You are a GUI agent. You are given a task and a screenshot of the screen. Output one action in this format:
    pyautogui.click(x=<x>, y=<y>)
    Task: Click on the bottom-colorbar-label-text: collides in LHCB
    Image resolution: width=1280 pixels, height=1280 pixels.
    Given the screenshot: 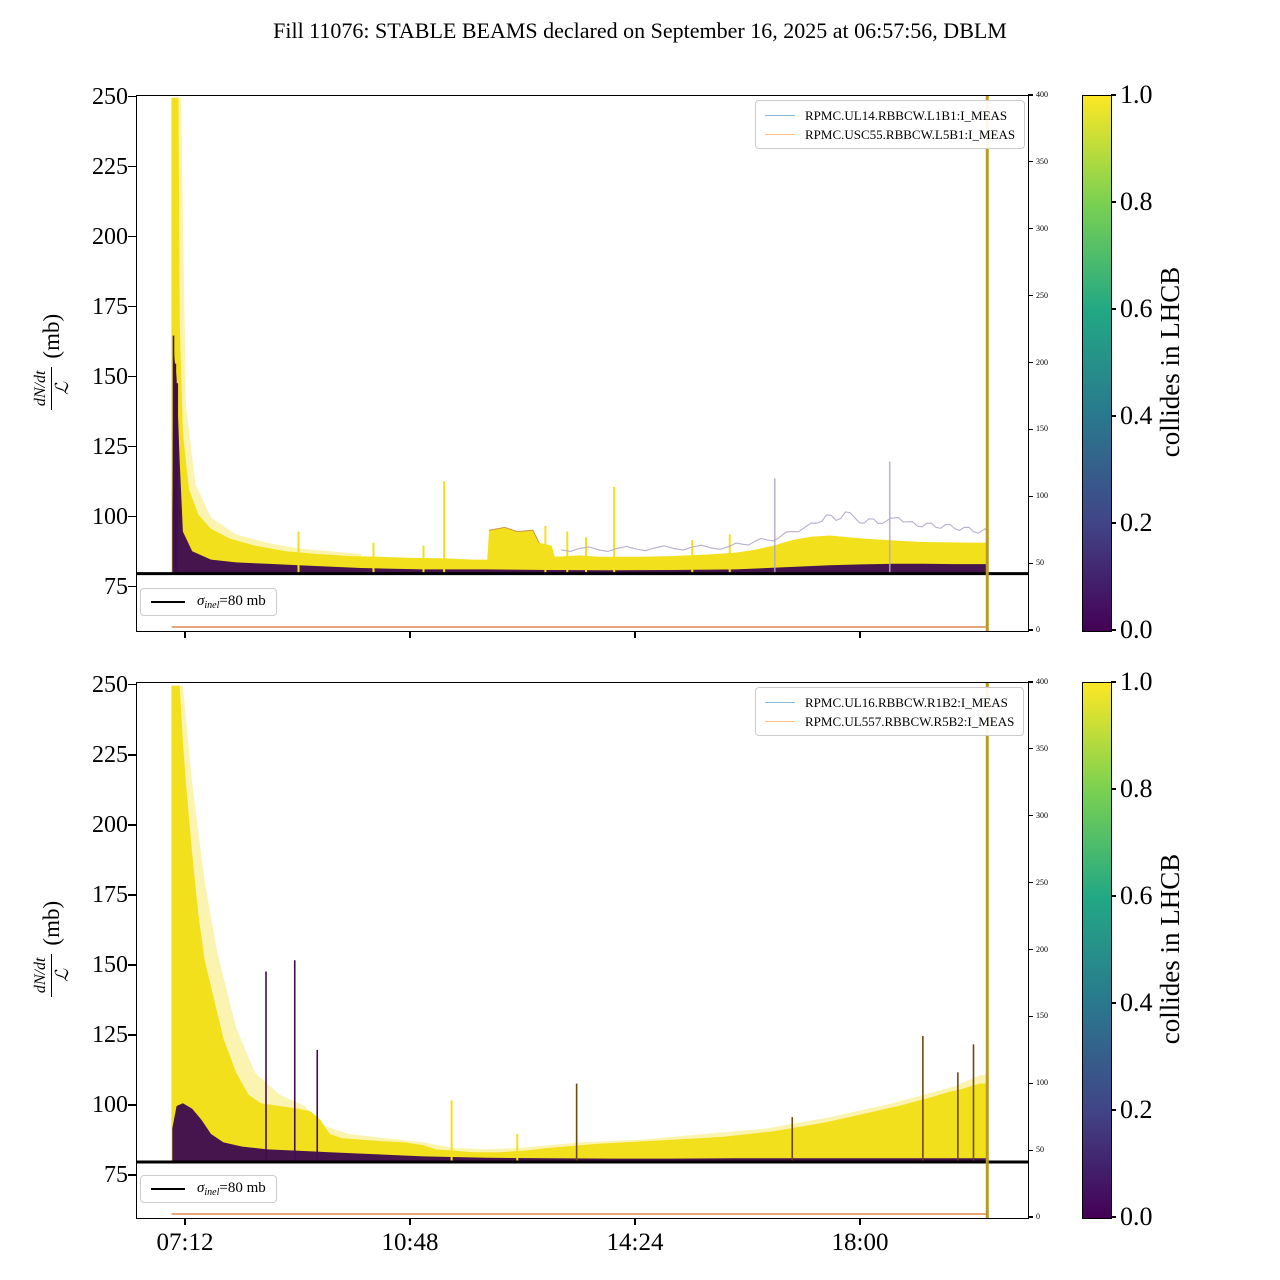 What is the action you would take?
    pyautogui.click(x=1169, y=949)
    